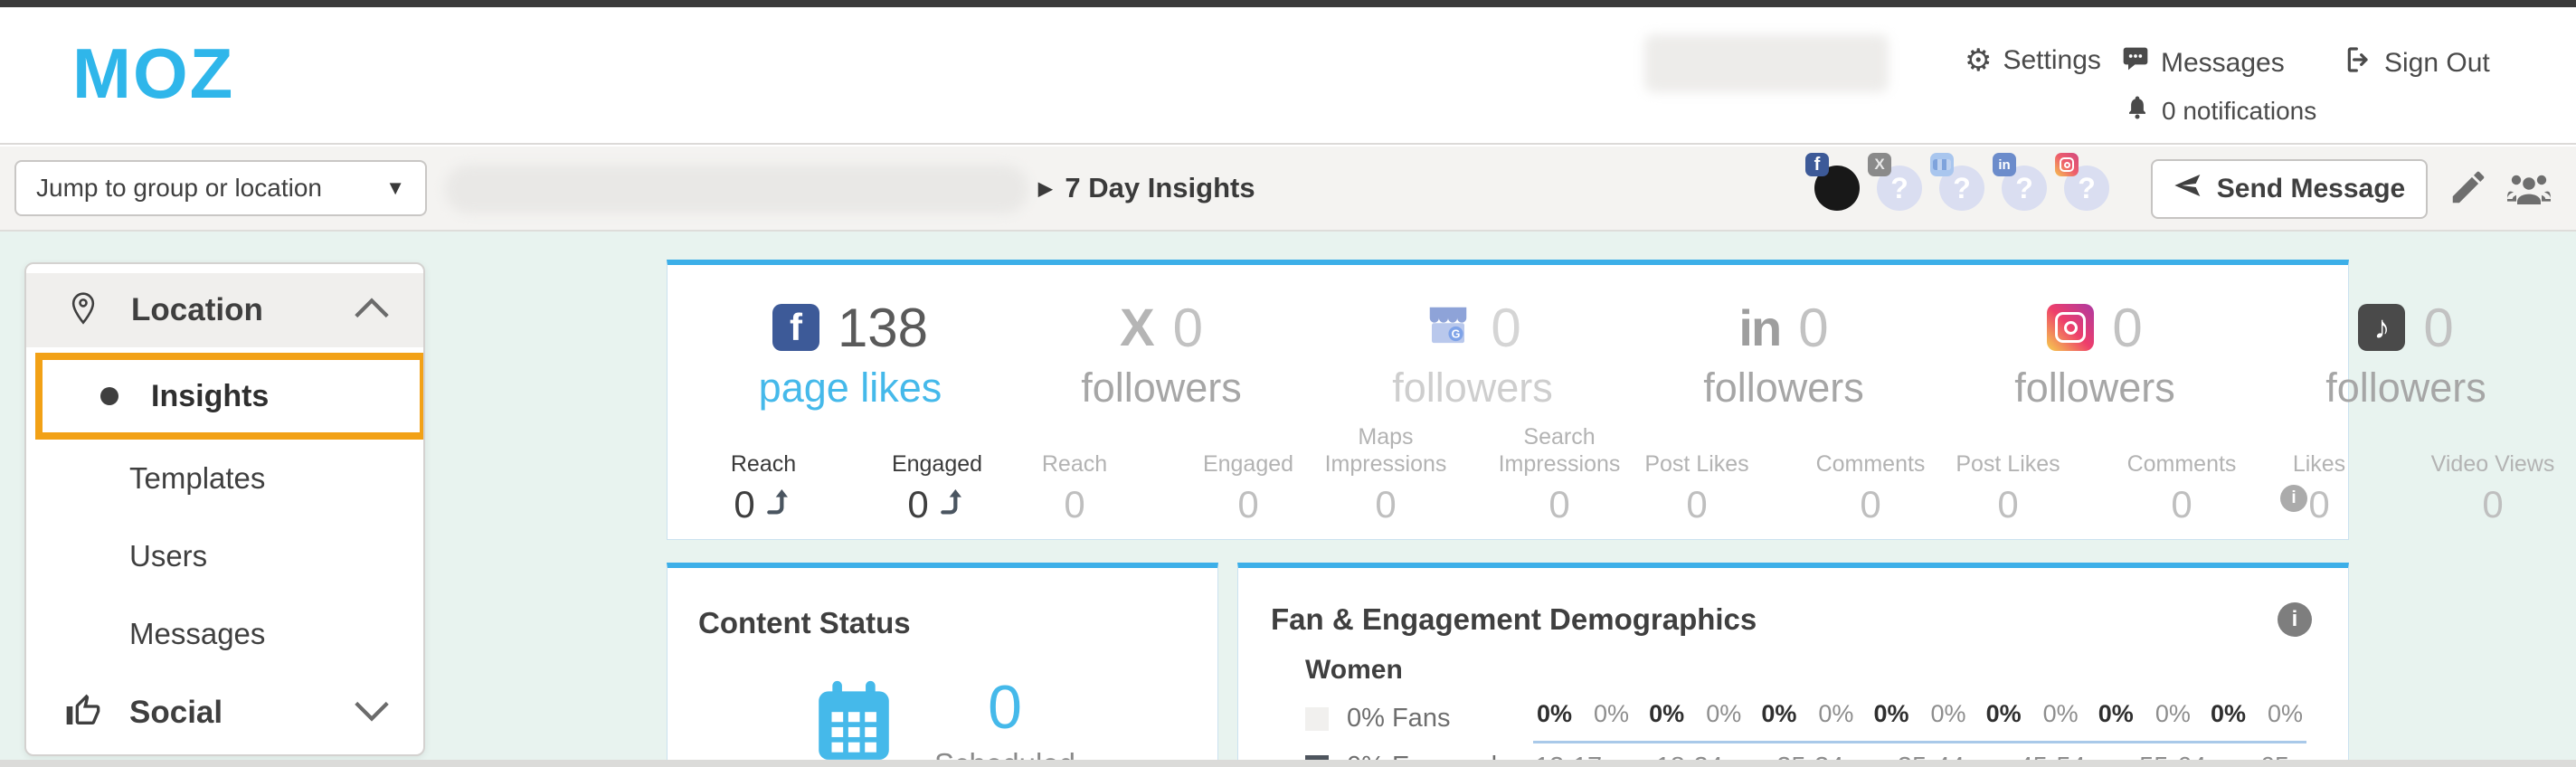 This screenshot has width=2576, height=767. I want to click on sidebar-item-insights: Insights, so click(229, 396).